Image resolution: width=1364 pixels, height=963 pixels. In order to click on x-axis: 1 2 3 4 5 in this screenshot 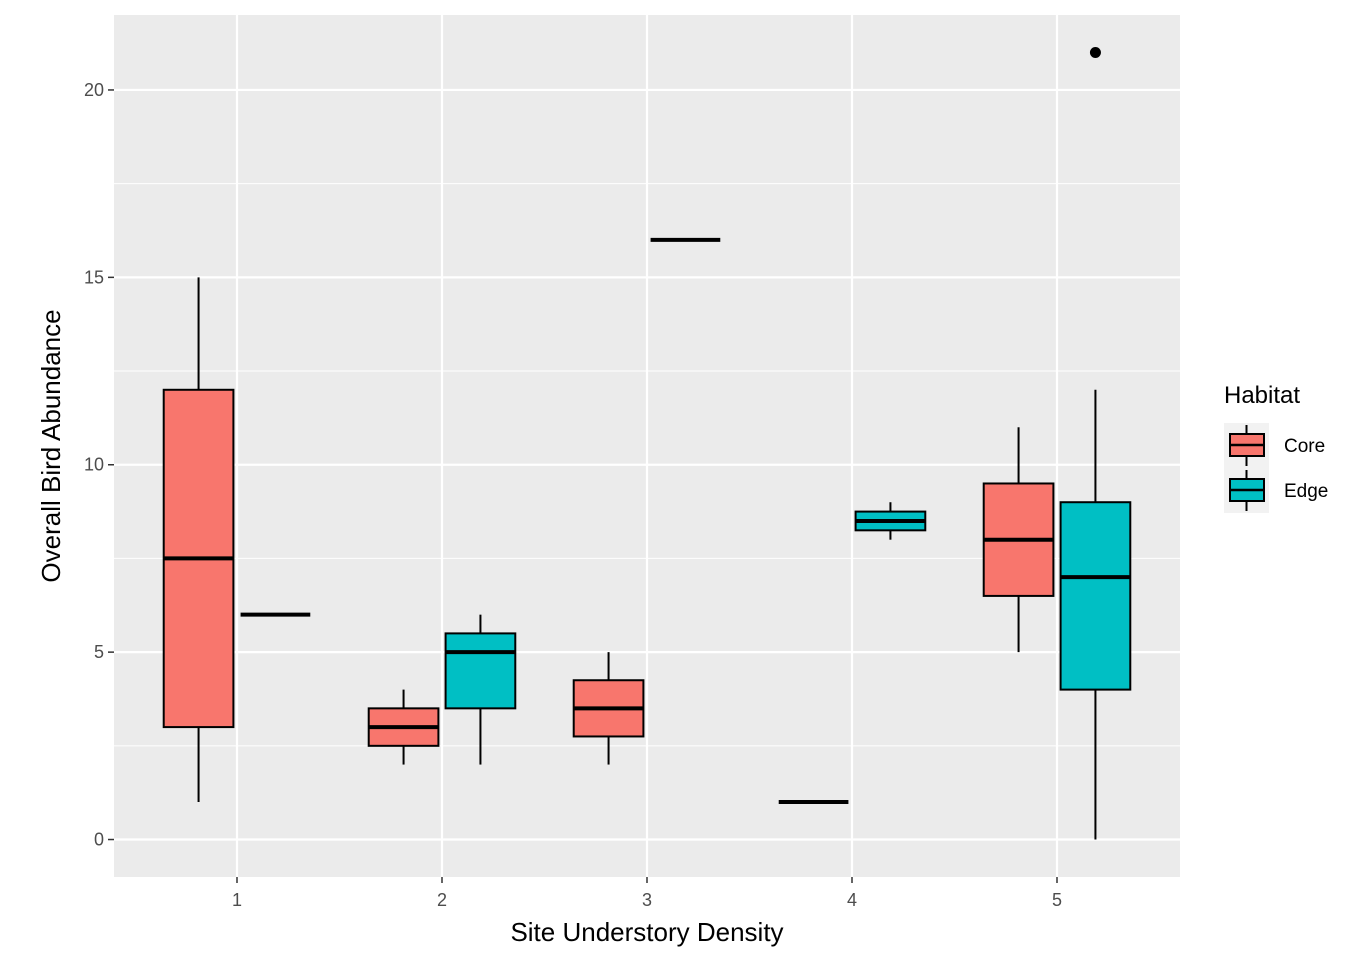, I will do `click(647, 893)`.